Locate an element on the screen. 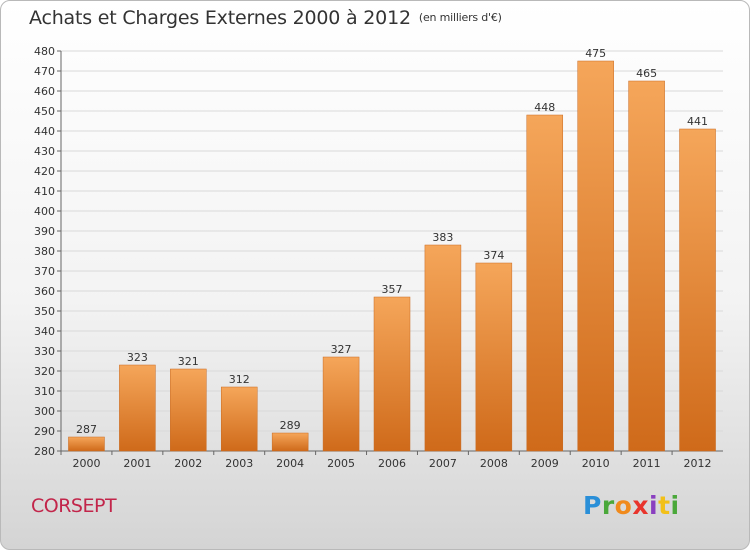 The width and height of the screenshot is (750, 550). x-tick-label-2010: 2010 is located at coordinates (596, 463).